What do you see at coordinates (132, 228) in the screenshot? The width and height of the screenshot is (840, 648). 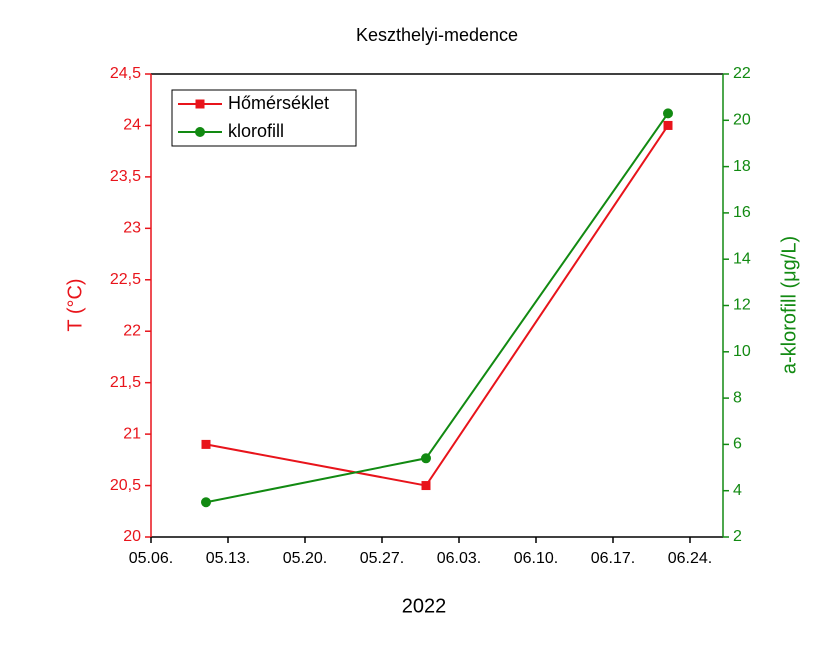 I see `y-tick-label: 23` at bounding box center [132, 228].